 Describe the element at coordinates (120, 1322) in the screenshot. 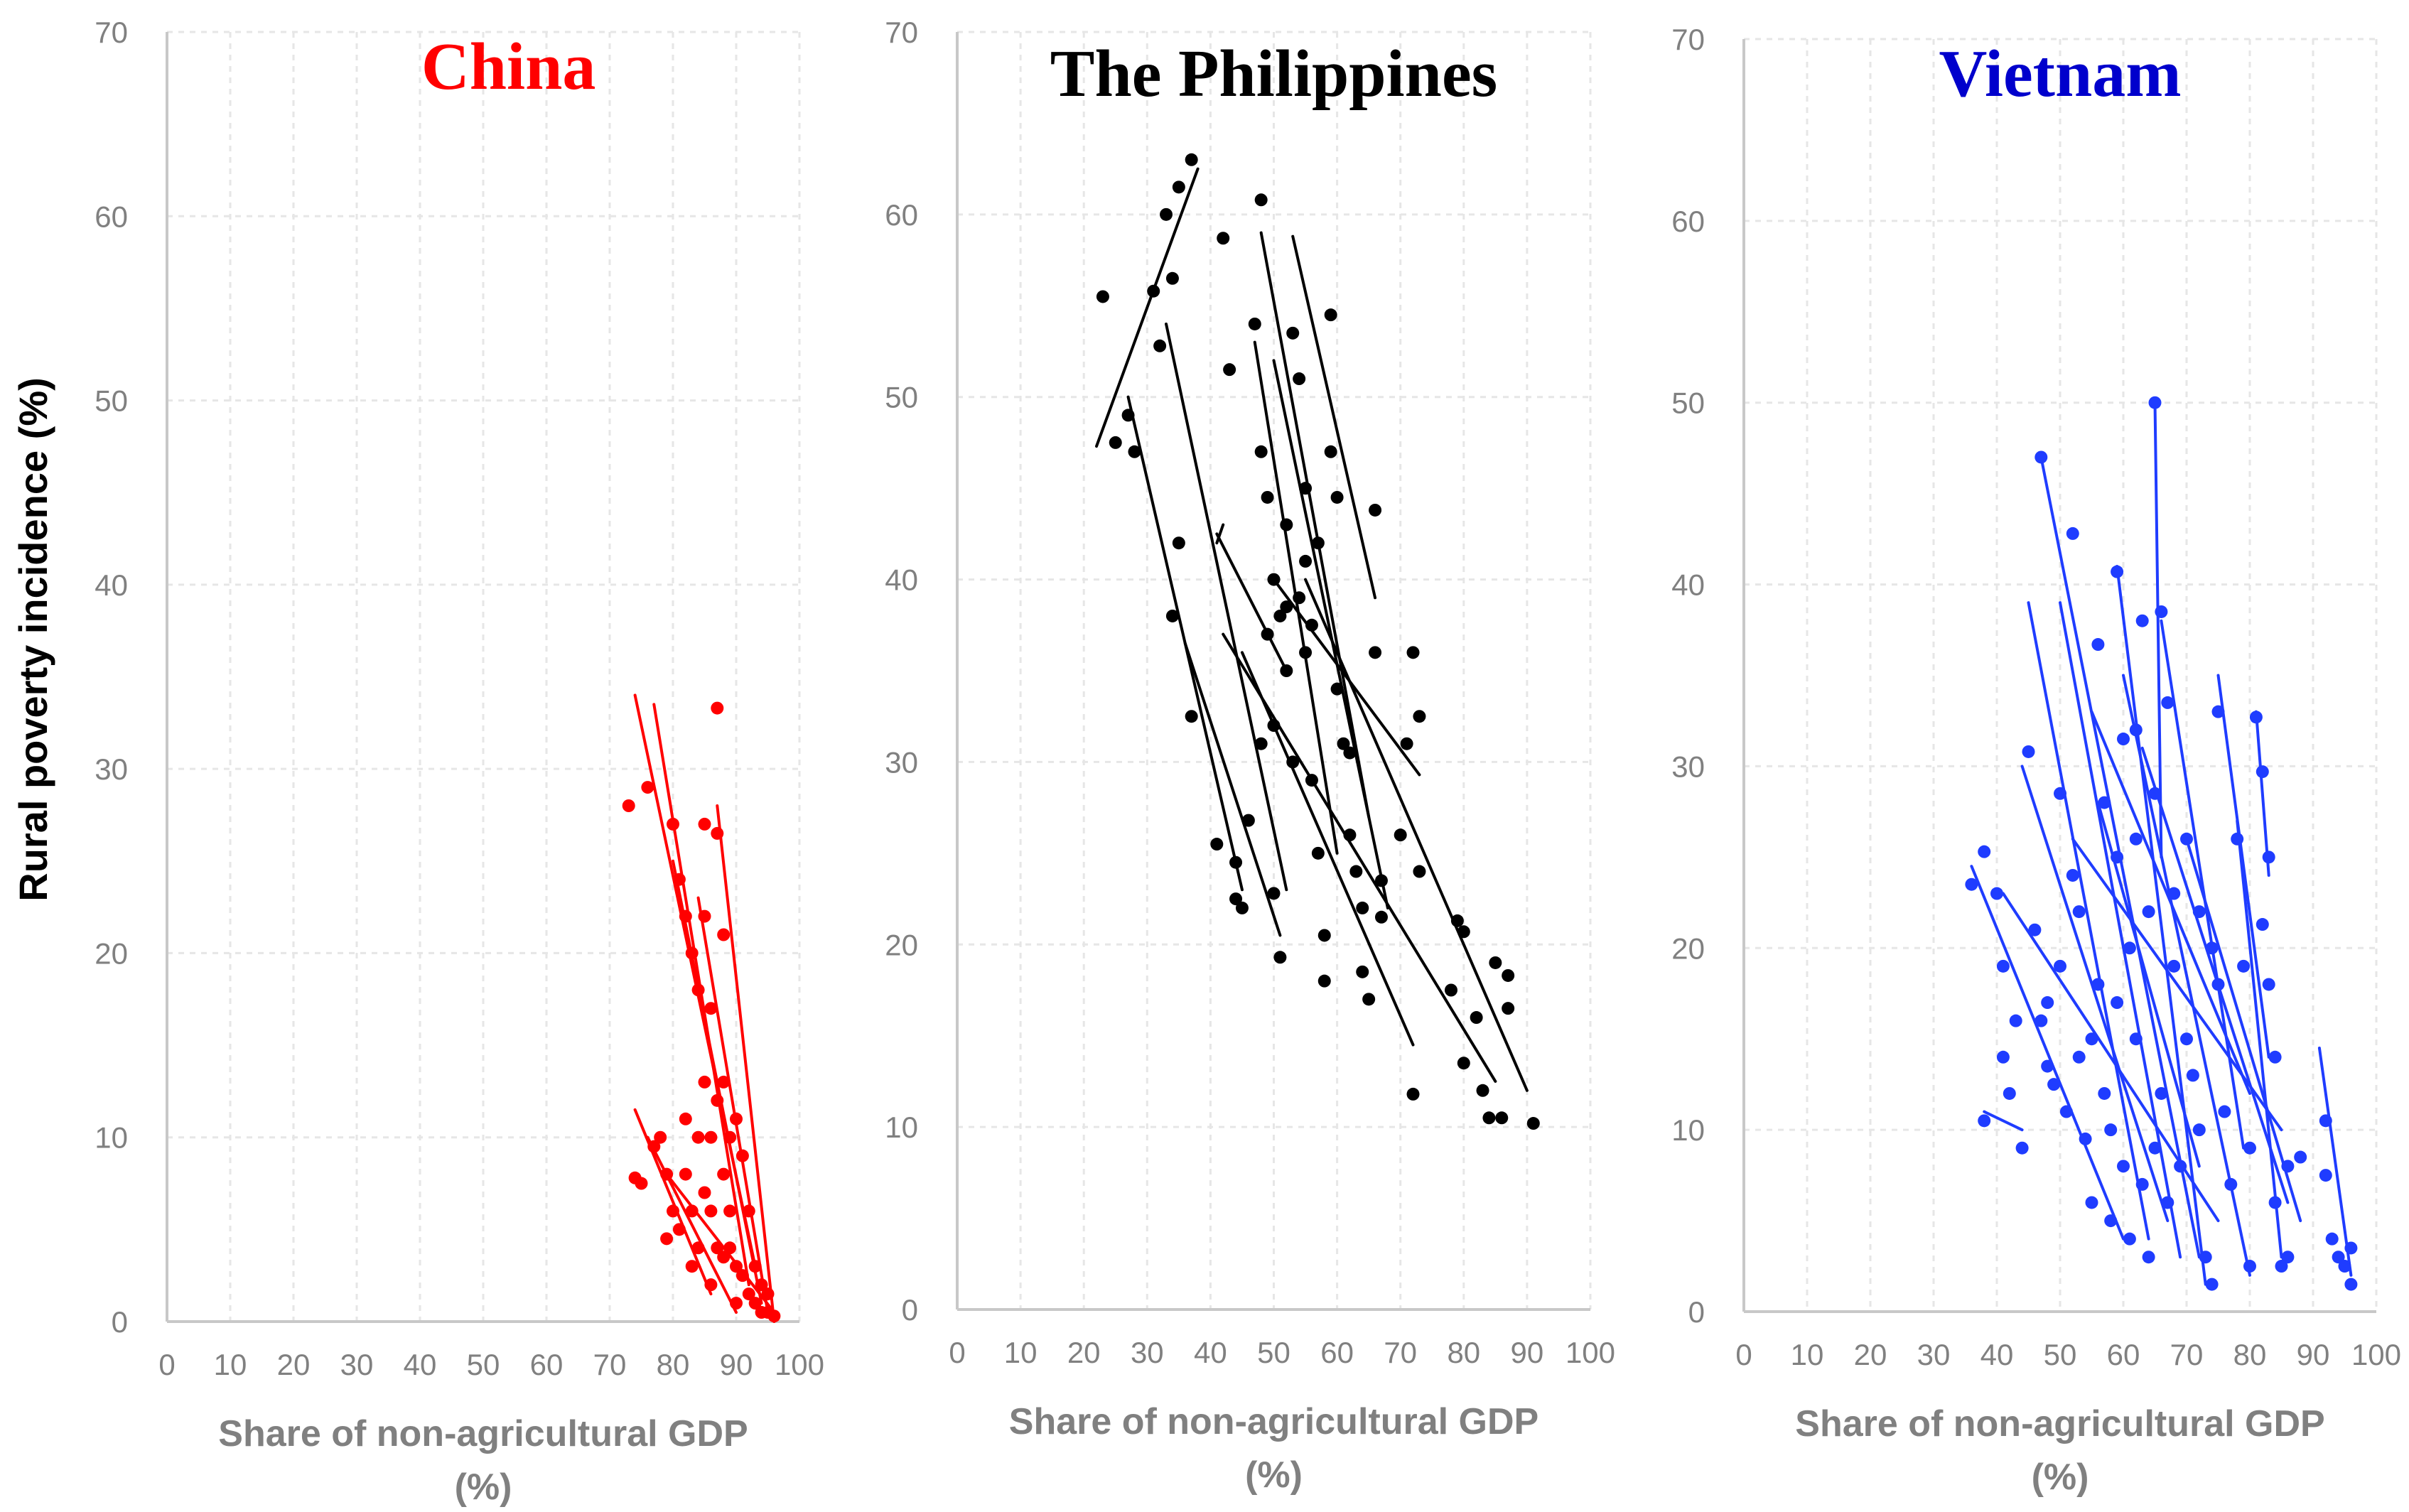

I see `y-tick-label: 0` at that location.